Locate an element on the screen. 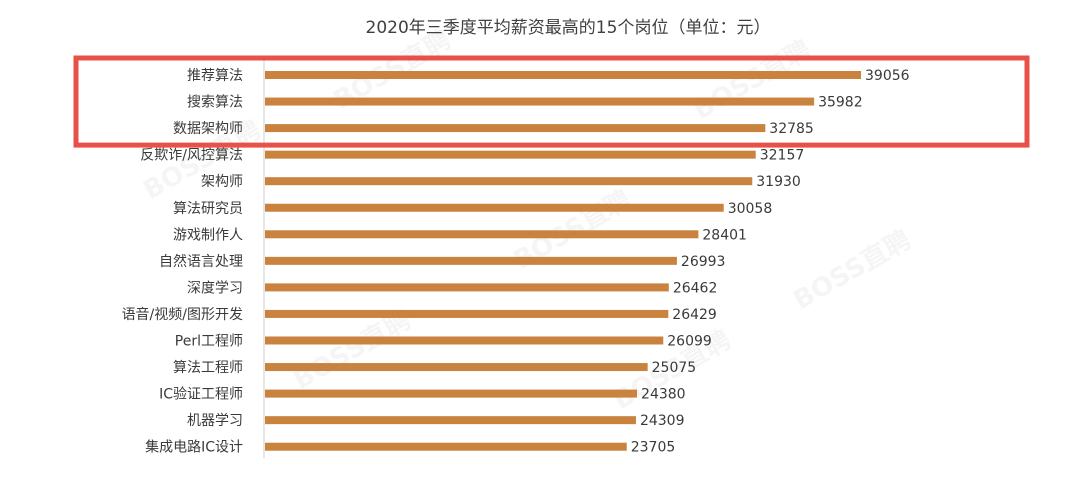 This screenshot has width=1076, height=483. value-label: 26462 is located at coordinates (695, 288).